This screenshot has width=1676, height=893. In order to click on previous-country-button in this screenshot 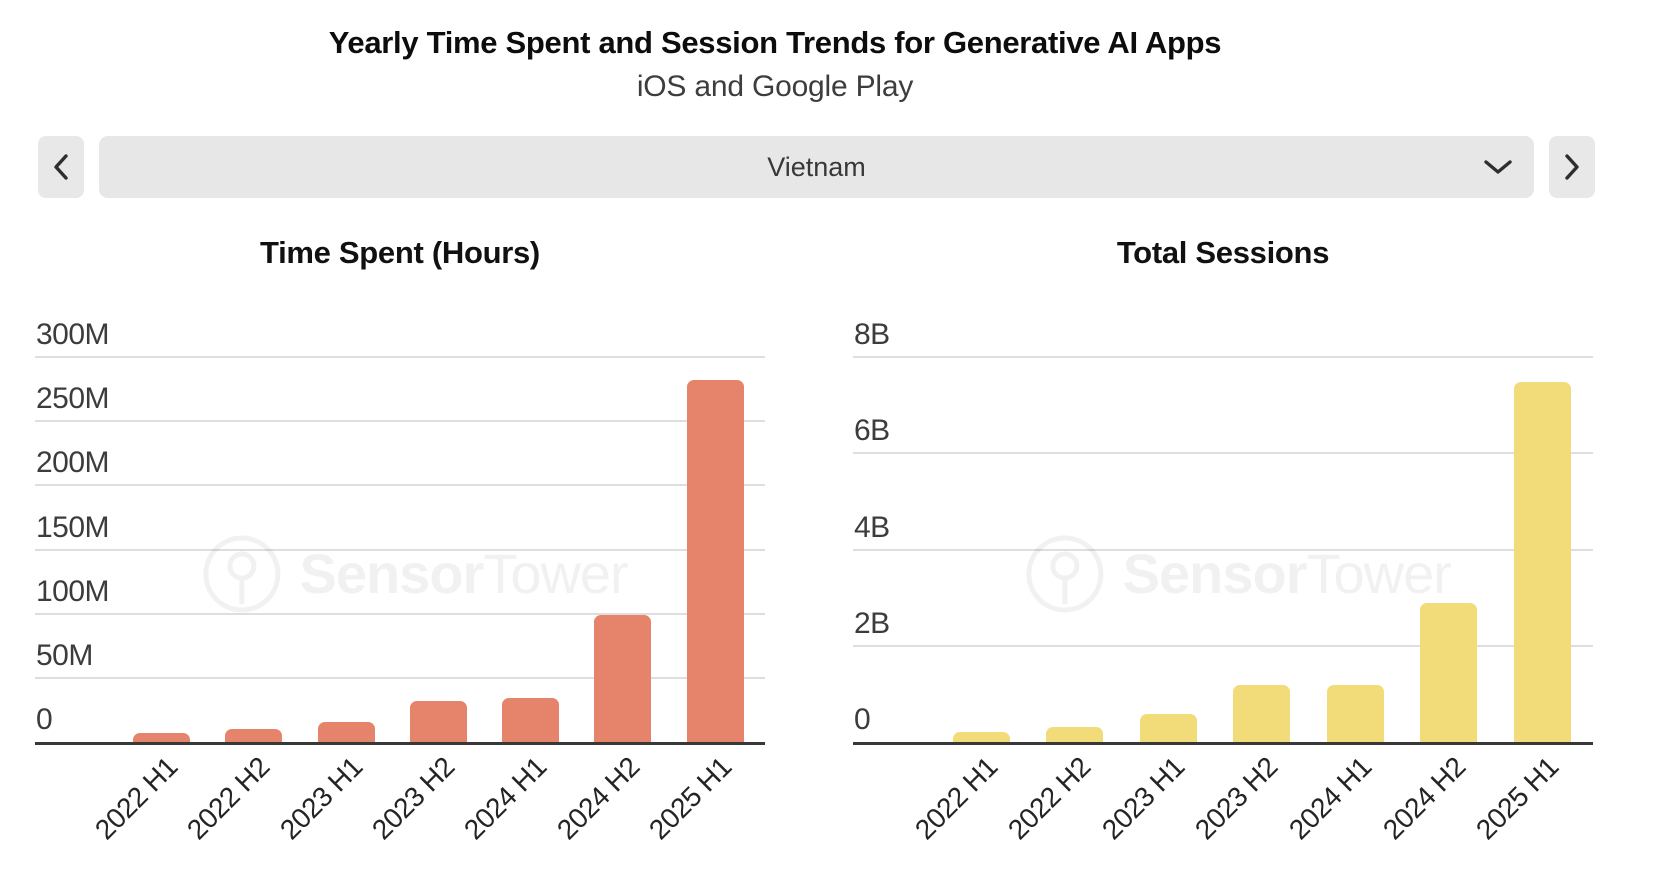, I will do `click(61, 167)`.